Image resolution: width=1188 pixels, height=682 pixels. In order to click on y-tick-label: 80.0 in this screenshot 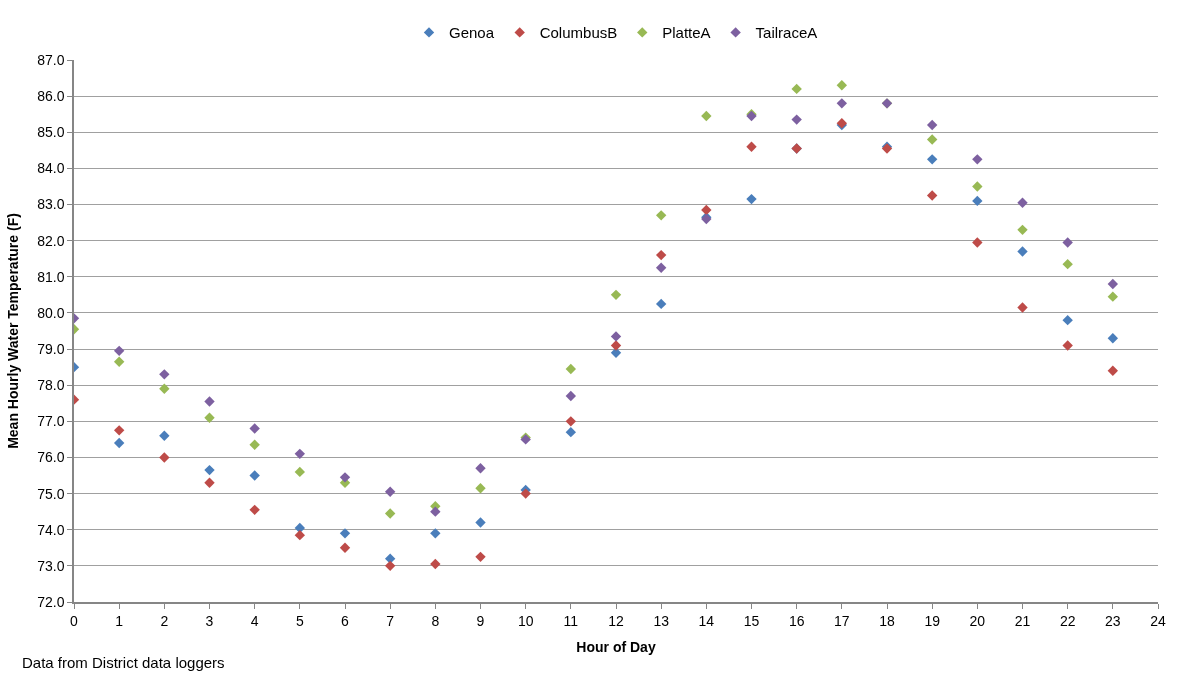, I will do `click(51, 312)`.